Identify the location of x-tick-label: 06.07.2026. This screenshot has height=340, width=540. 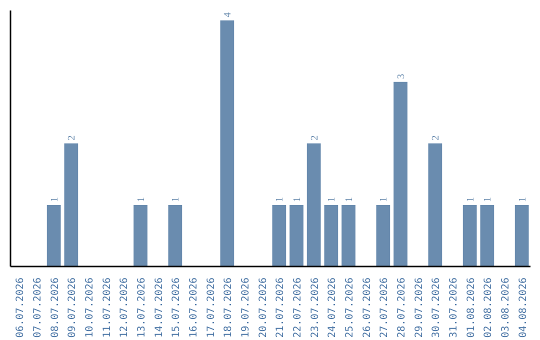
(20, 307).